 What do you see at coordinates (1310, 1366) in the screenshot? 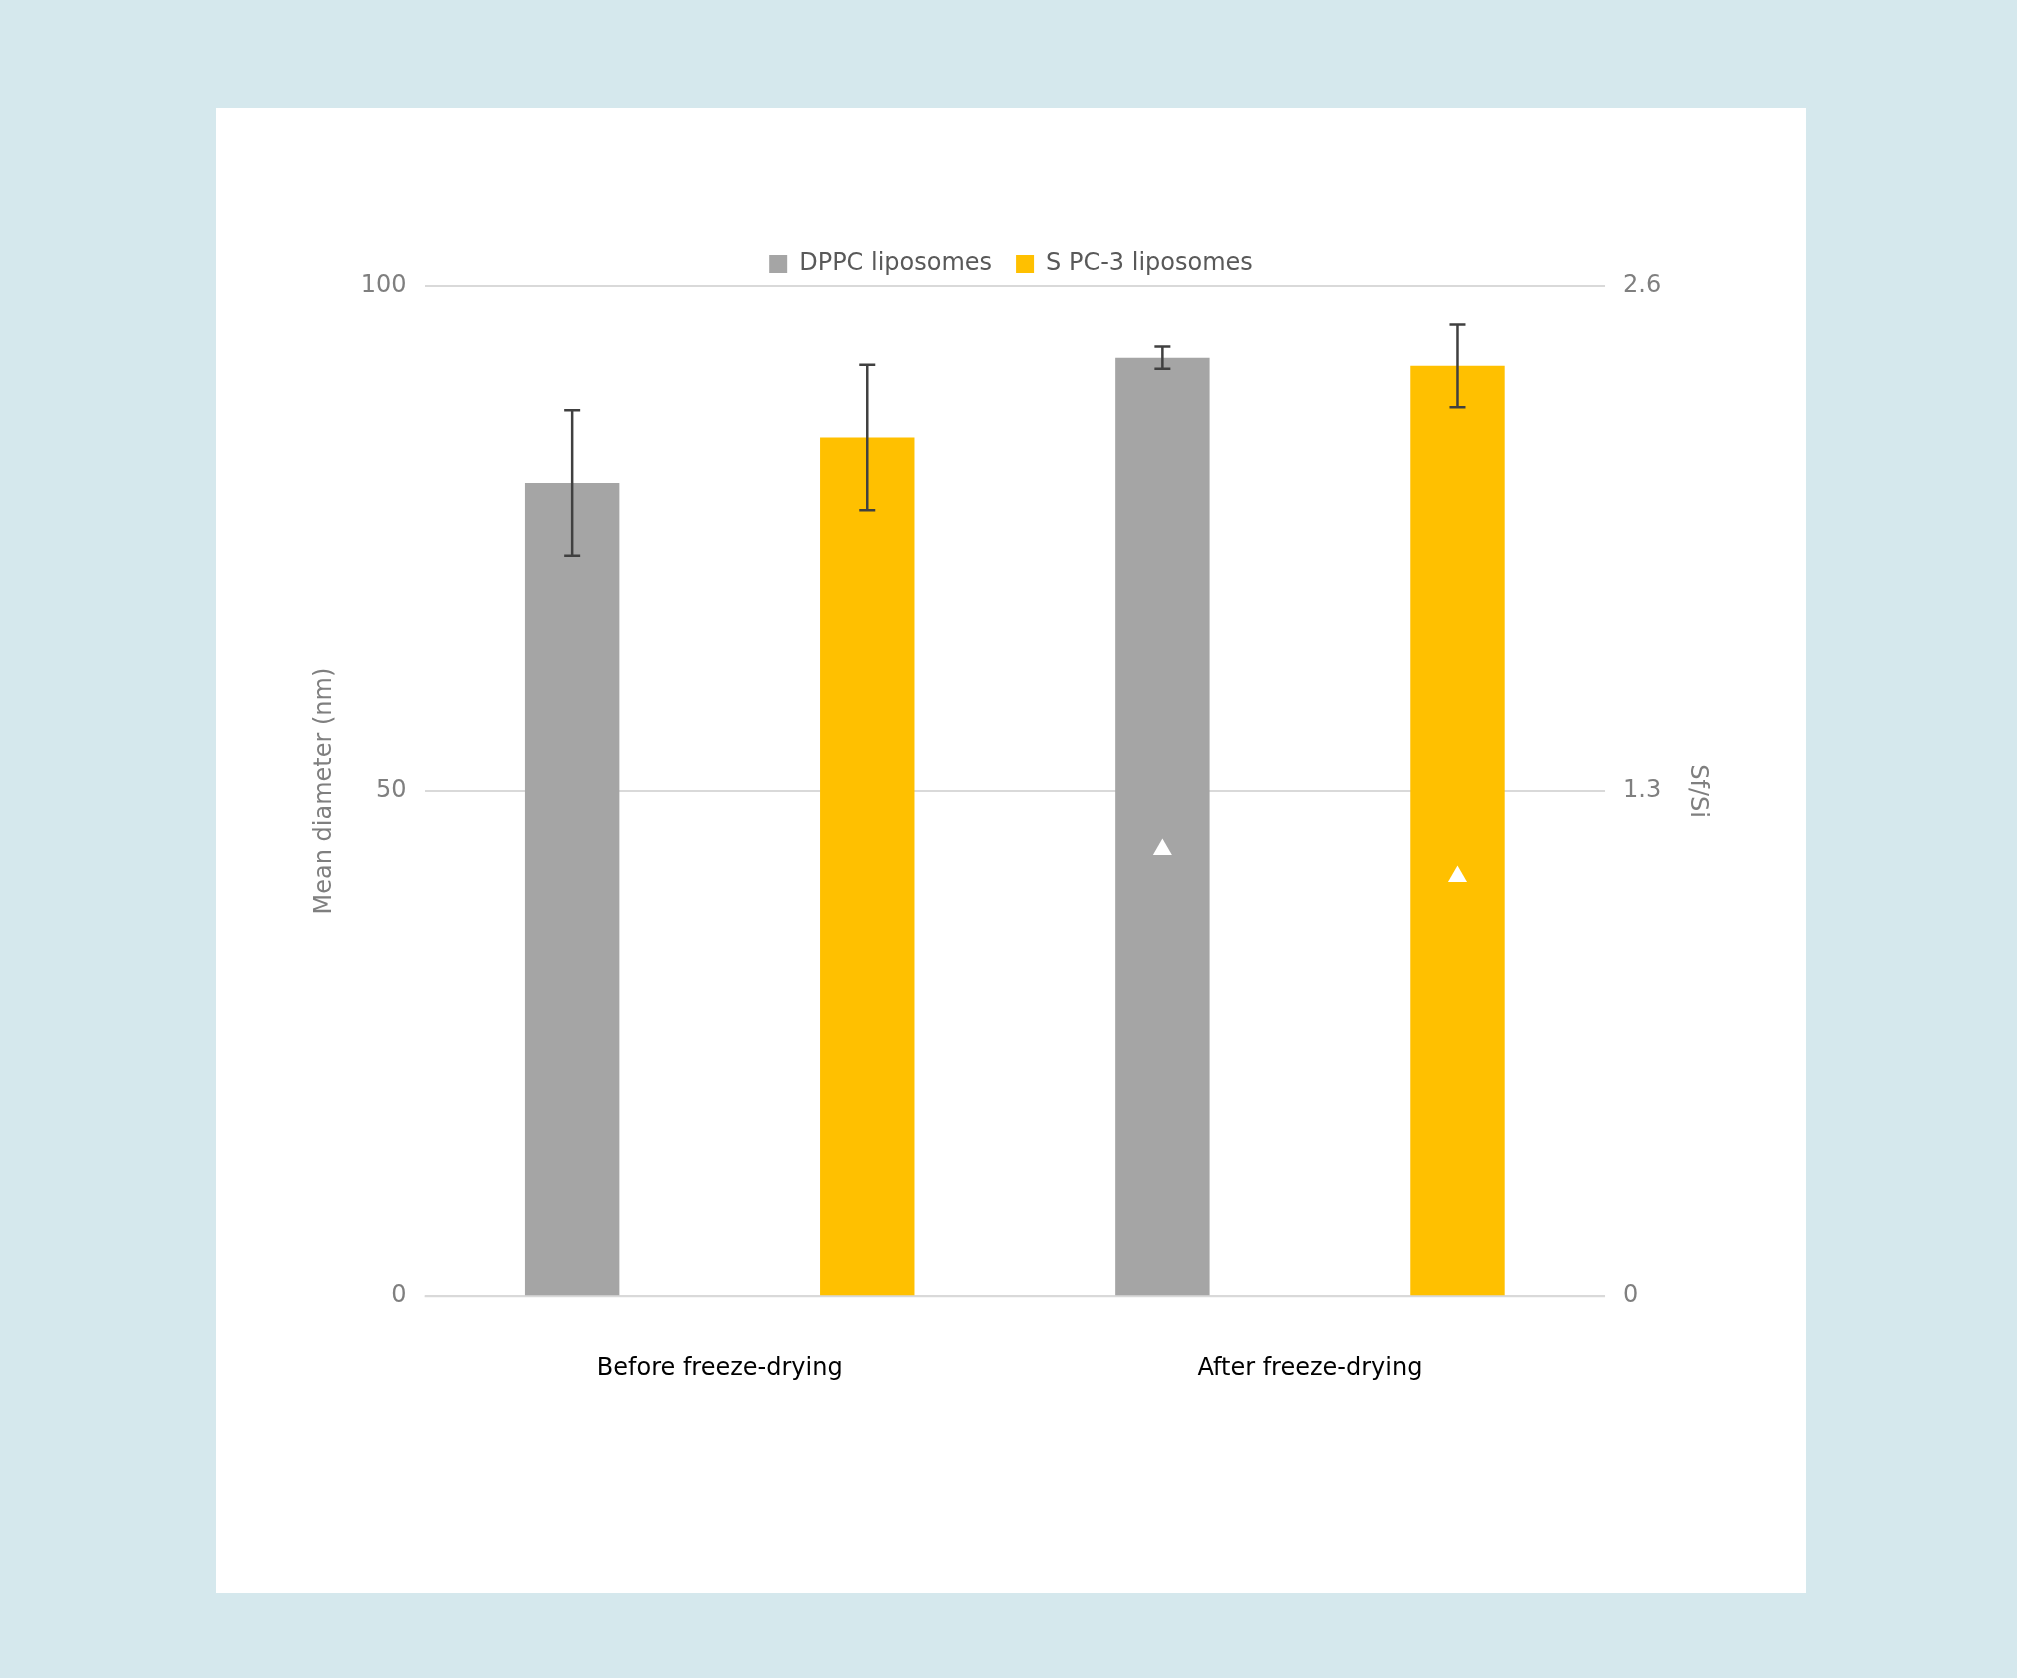
I see `x-tick-label: After freeze-drying` at bounding box center [1310, 1366].